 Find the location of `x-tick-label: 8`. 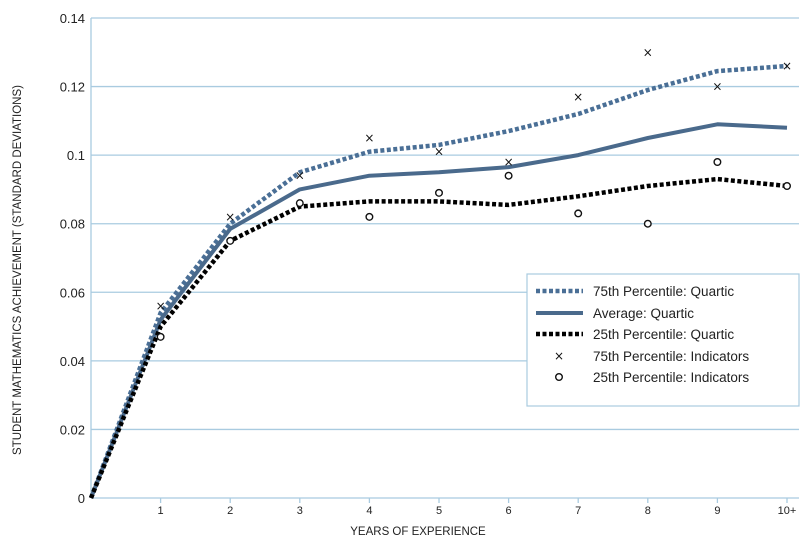

x-tick-label: 8 is located at coordinates (648, 511).